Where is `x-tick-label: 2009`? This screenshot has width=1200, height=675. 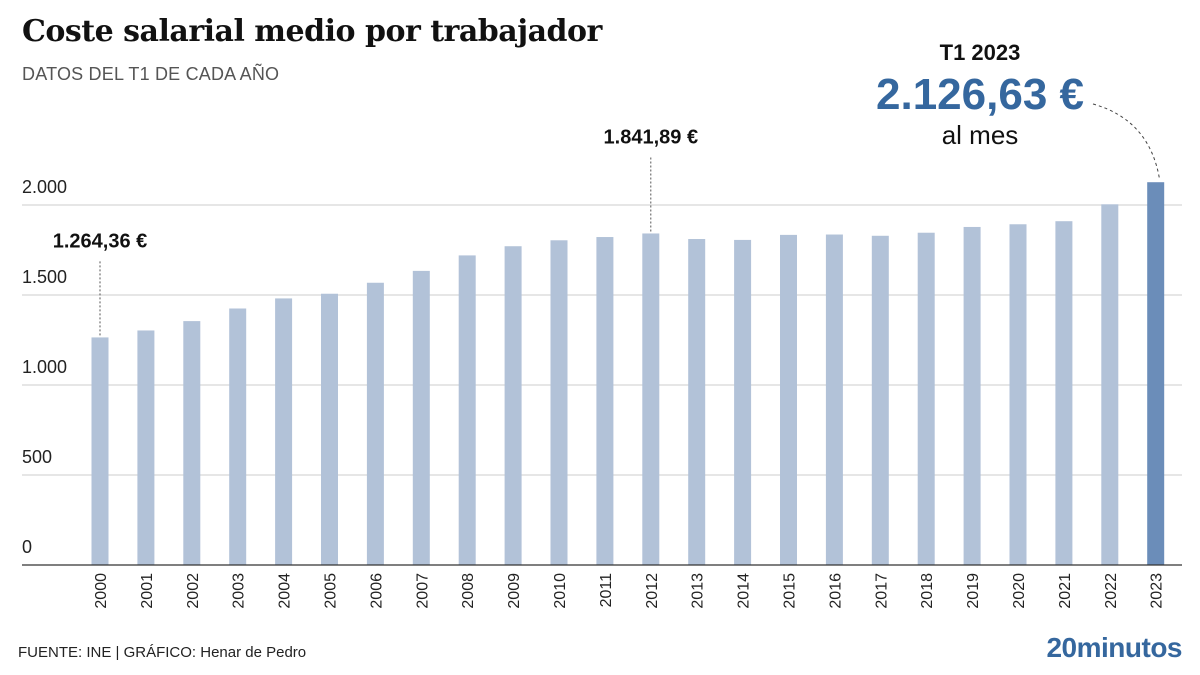
x-tick-label: 2009 is located at coordinates (514, 591).